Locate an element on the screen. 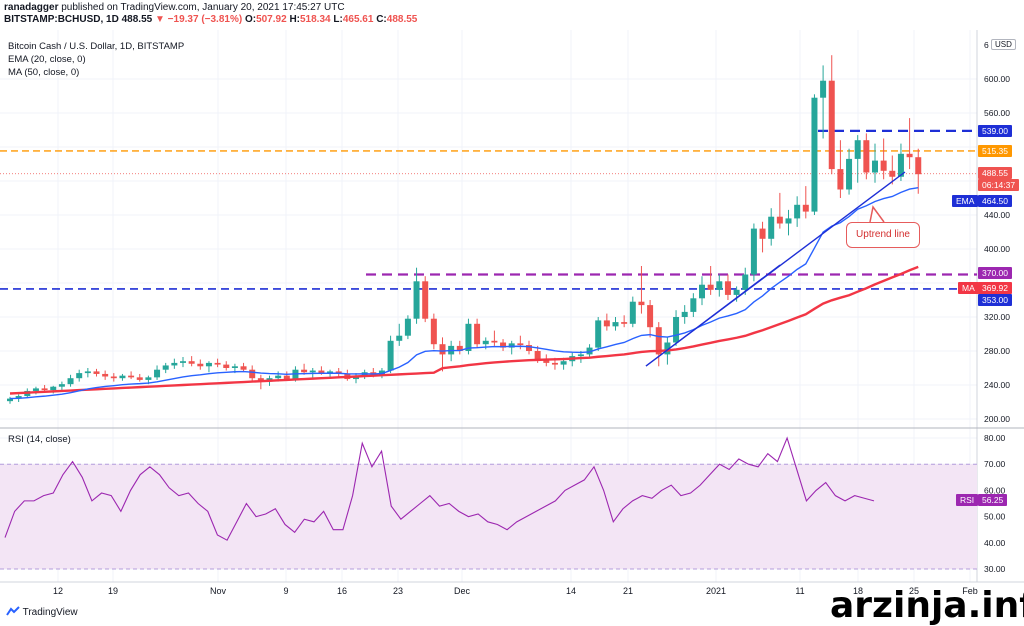  l-label: L: is located at coordinates (338, 19).